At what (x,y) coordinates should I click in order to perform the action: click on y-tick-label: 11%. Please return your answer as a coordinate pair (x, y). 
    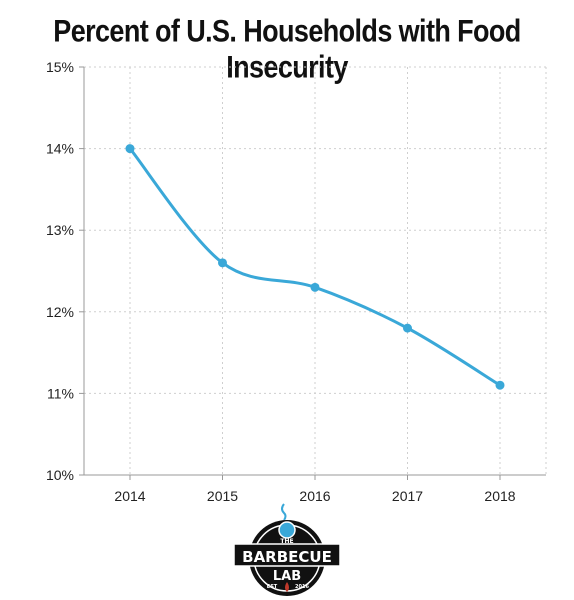
    Looking at the image, I should click on (60, 393).